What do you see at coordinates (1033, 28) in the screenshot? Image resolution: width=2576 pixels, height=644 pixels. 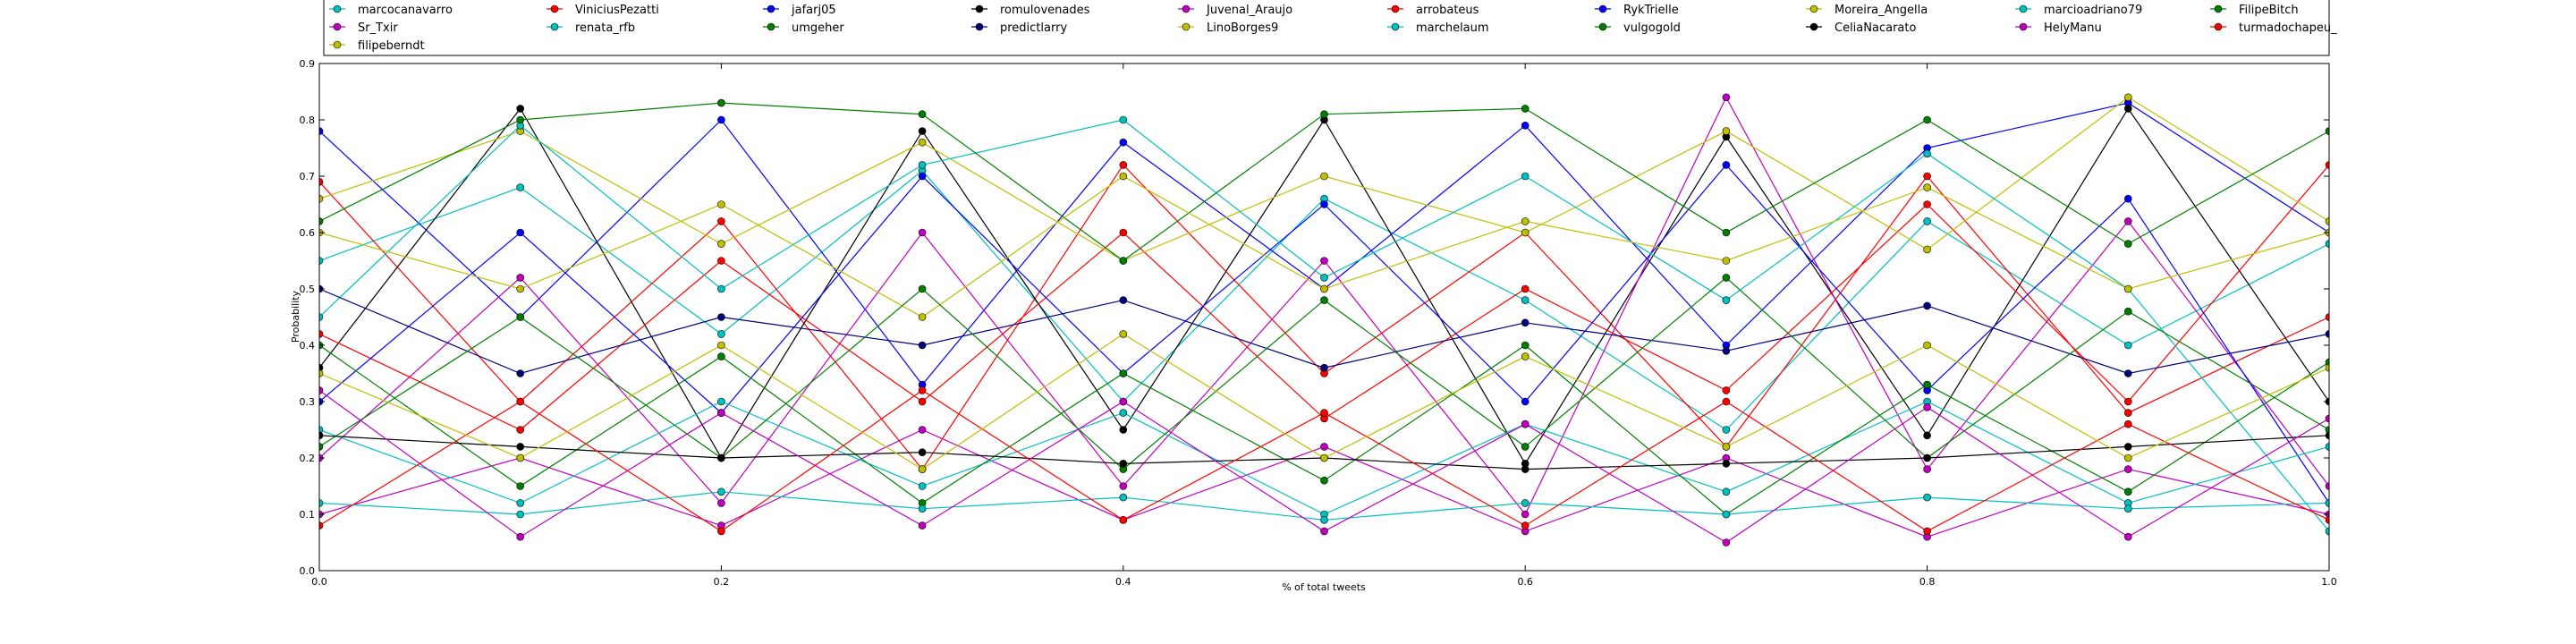 I see `legend-label: predictlarry` at bounding box center [1033, 28].